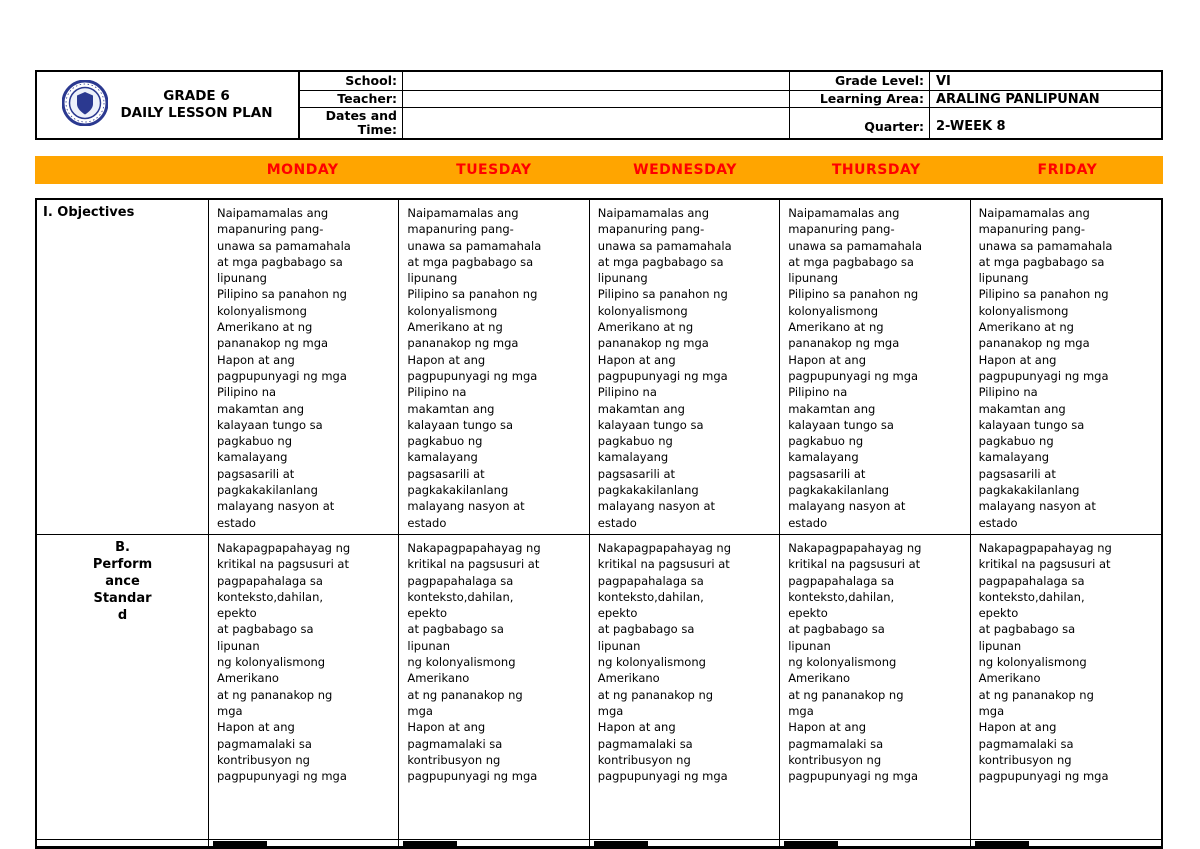  I want to click on cutoff-row-label-cell, so click(123, 843).